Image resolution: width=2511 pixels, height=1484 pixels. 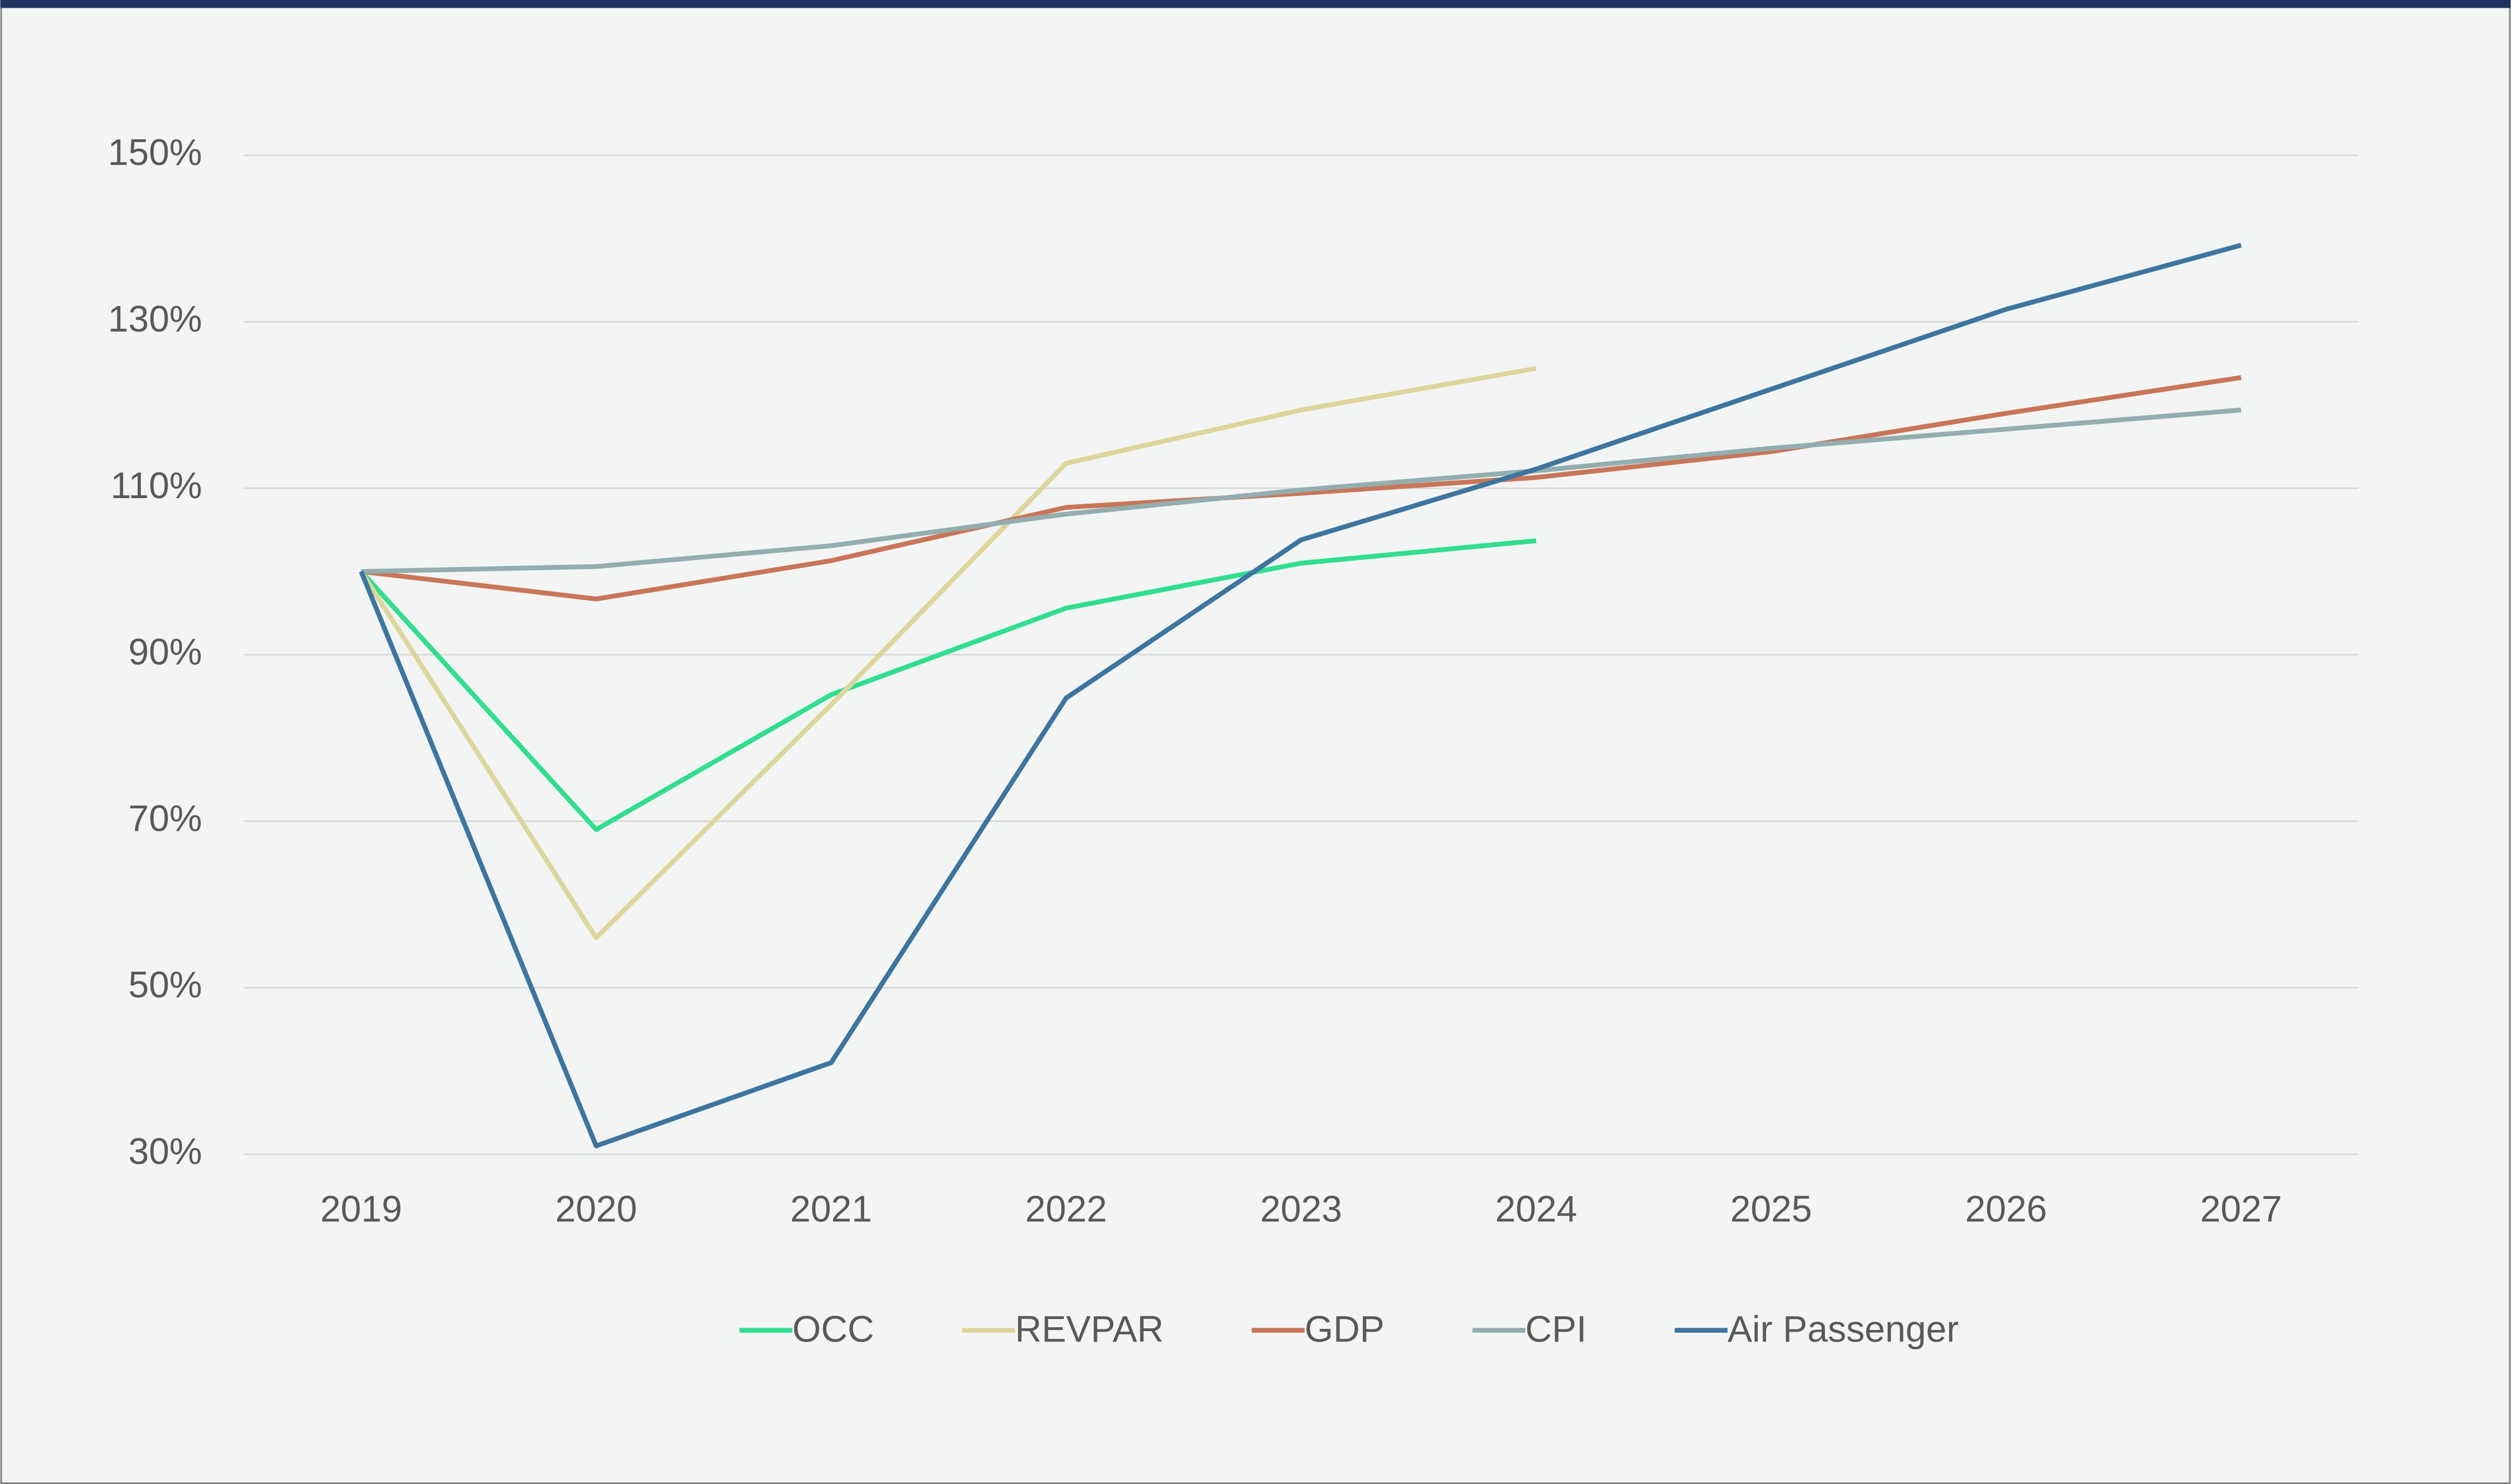 I want to click on y-tick-label: 90%, so click(x=165, y=652).